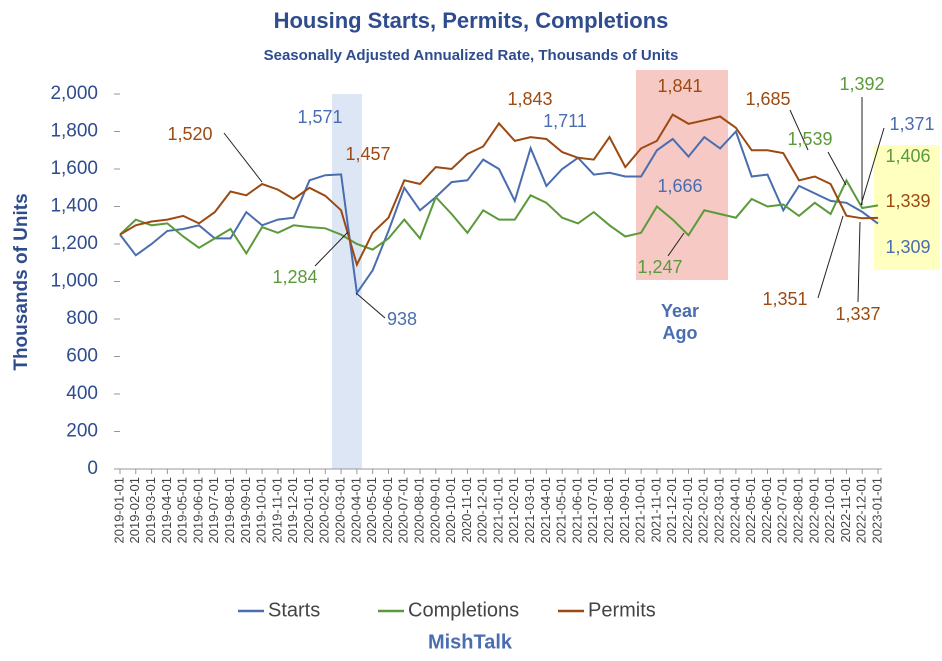 This screenshot has width=942, height=661. I want to click on x-tick-label: 2021-03-01, so click(529, 510).